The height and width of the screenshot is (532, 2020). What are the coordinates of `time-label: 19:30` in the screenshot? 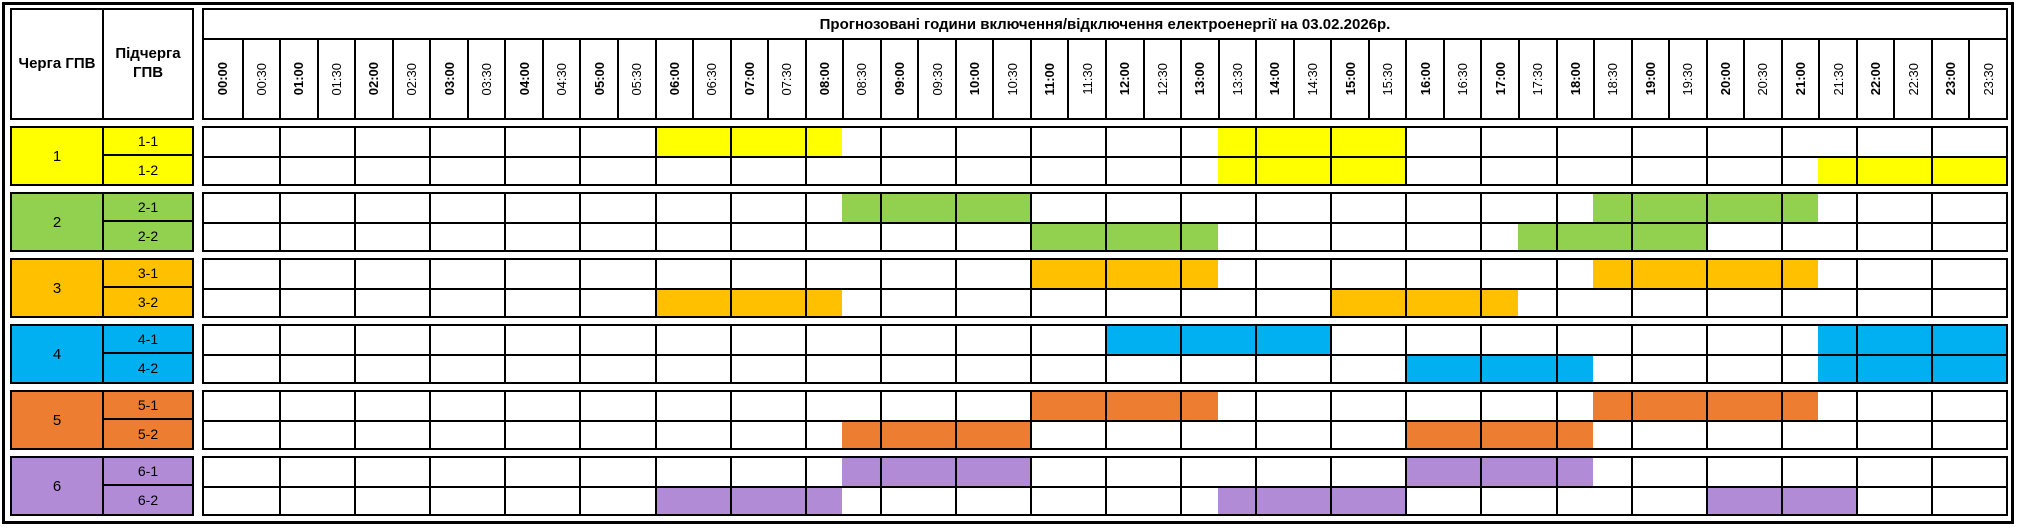 It's located at (1688, 79).